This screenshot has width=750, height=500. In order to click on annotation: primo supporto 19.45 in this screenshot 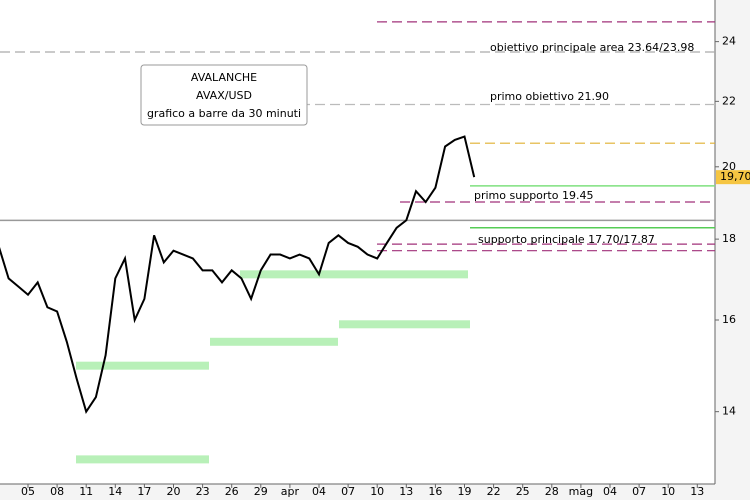, I will do `click(533, 195)`.